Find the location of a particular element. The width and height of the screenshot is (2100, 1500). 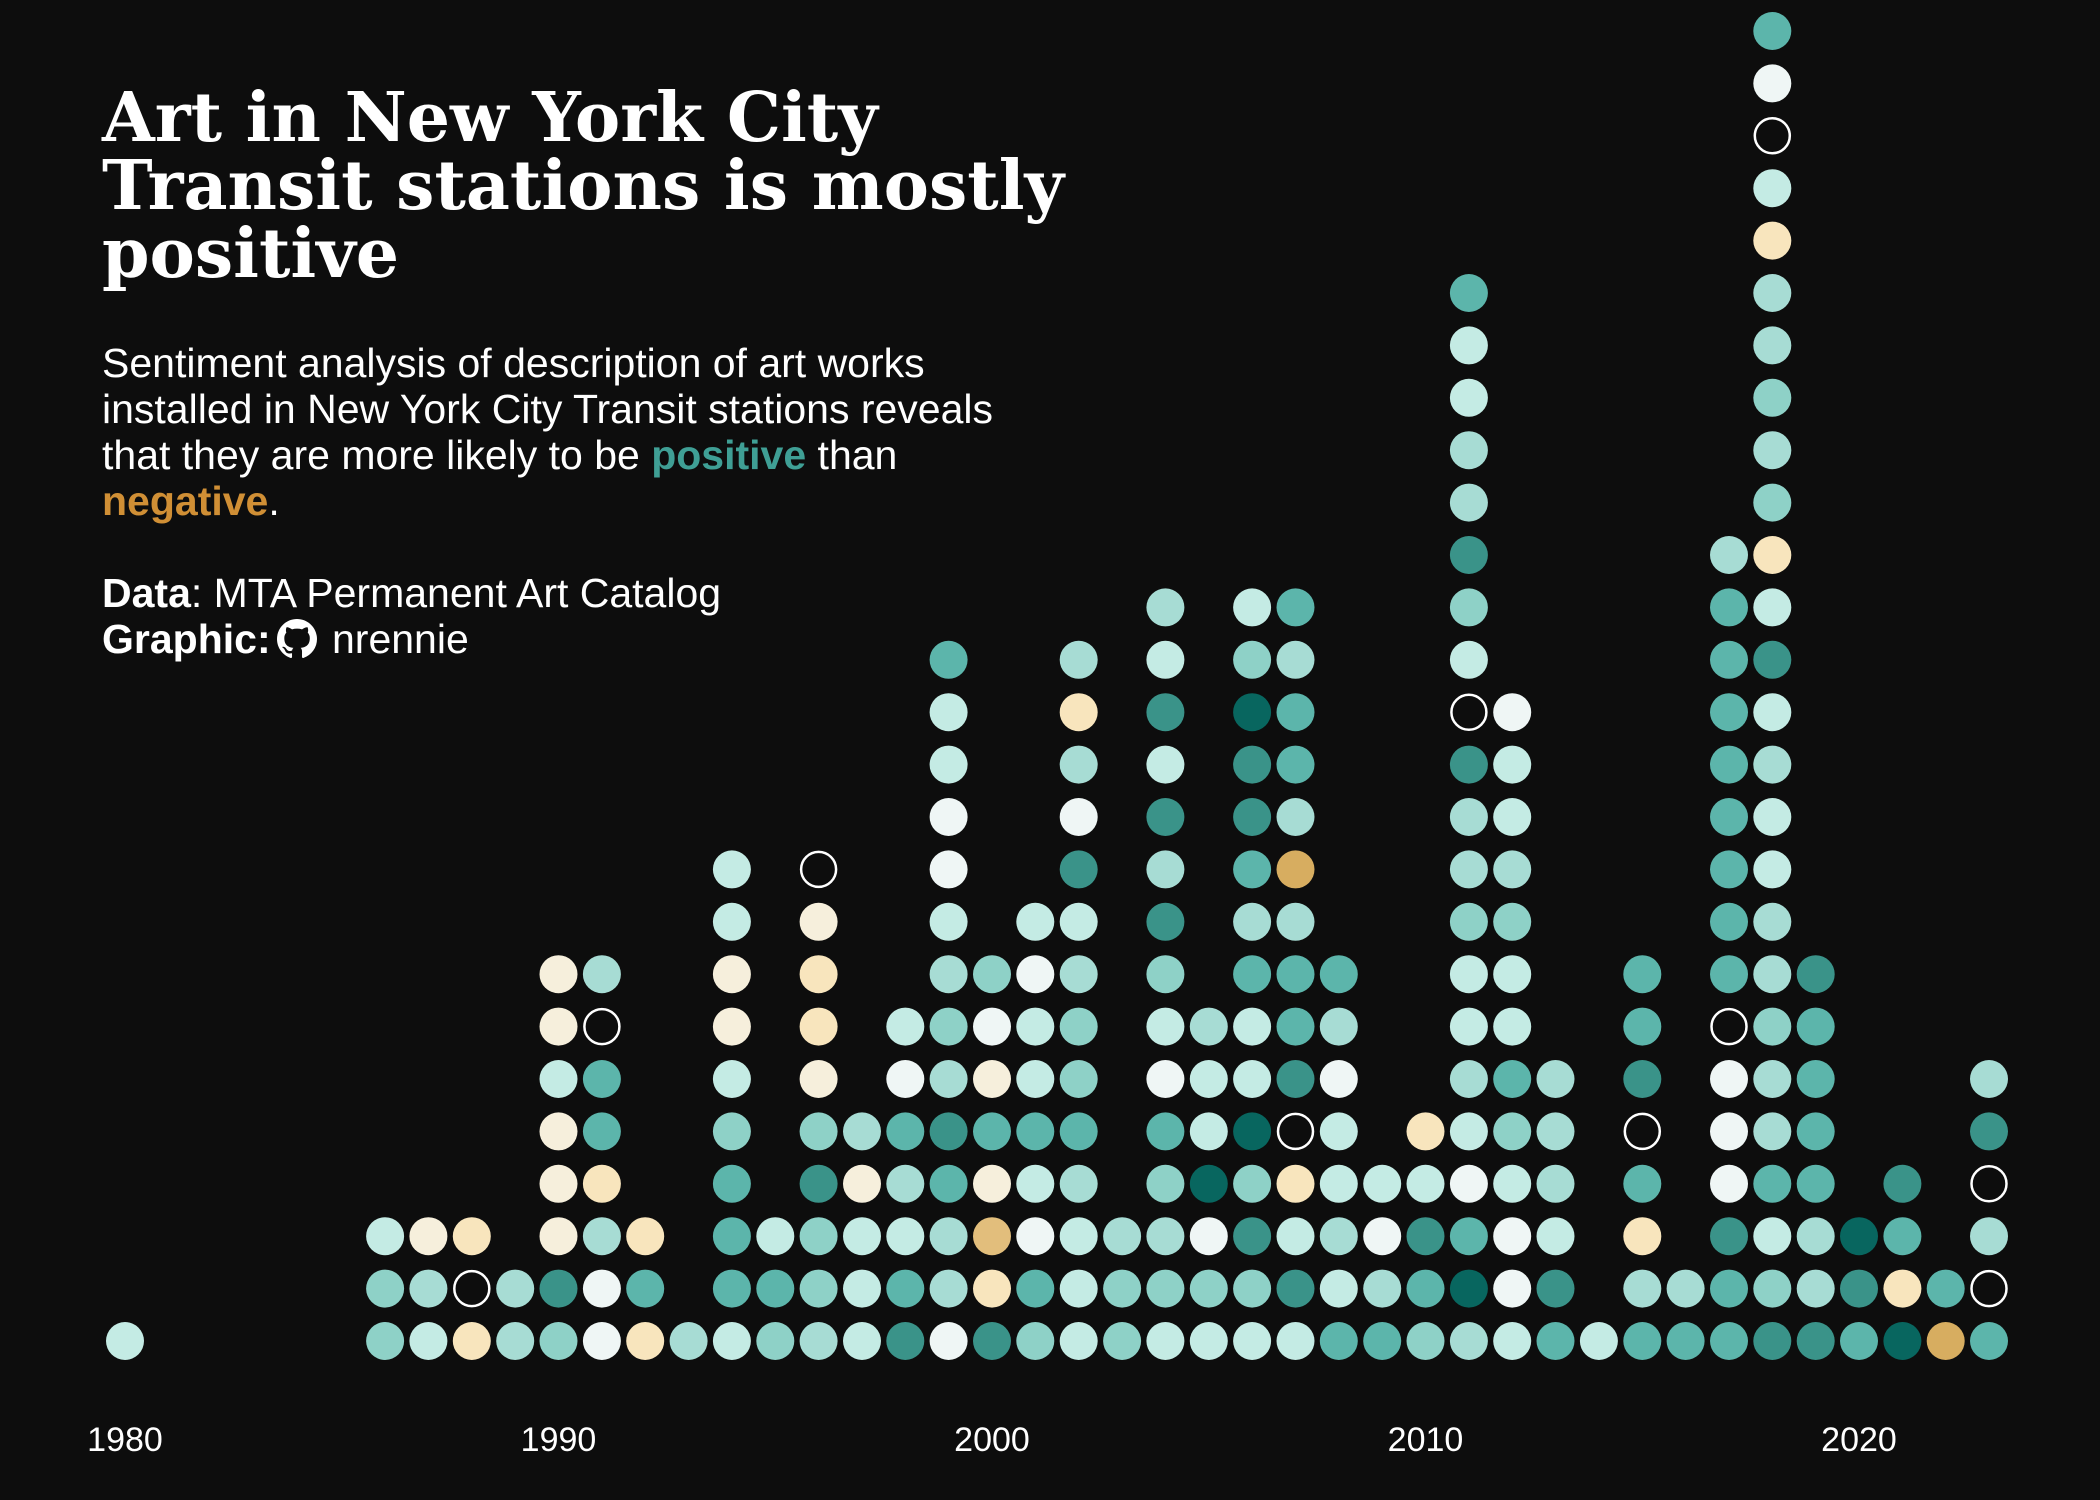

title-line-1: Art in New York City is located at coordinates (490, 118).